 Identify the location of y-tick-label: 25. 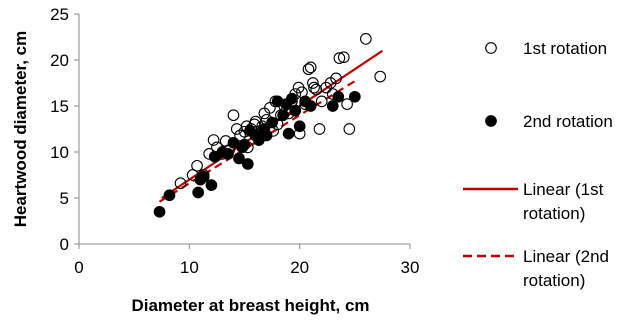
(59, 14).